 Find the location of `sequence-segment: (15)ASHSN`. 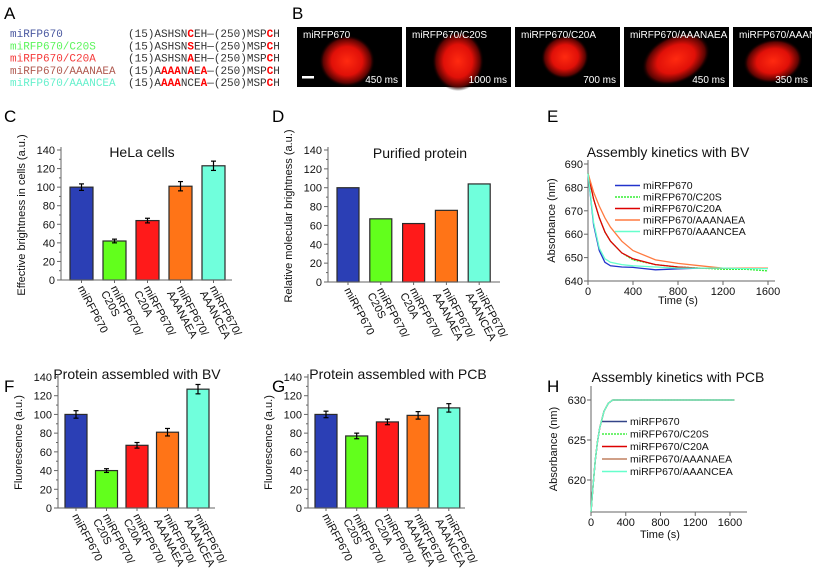

sequence-segment: (15)ASHSN is located at coordinates (157, 35).